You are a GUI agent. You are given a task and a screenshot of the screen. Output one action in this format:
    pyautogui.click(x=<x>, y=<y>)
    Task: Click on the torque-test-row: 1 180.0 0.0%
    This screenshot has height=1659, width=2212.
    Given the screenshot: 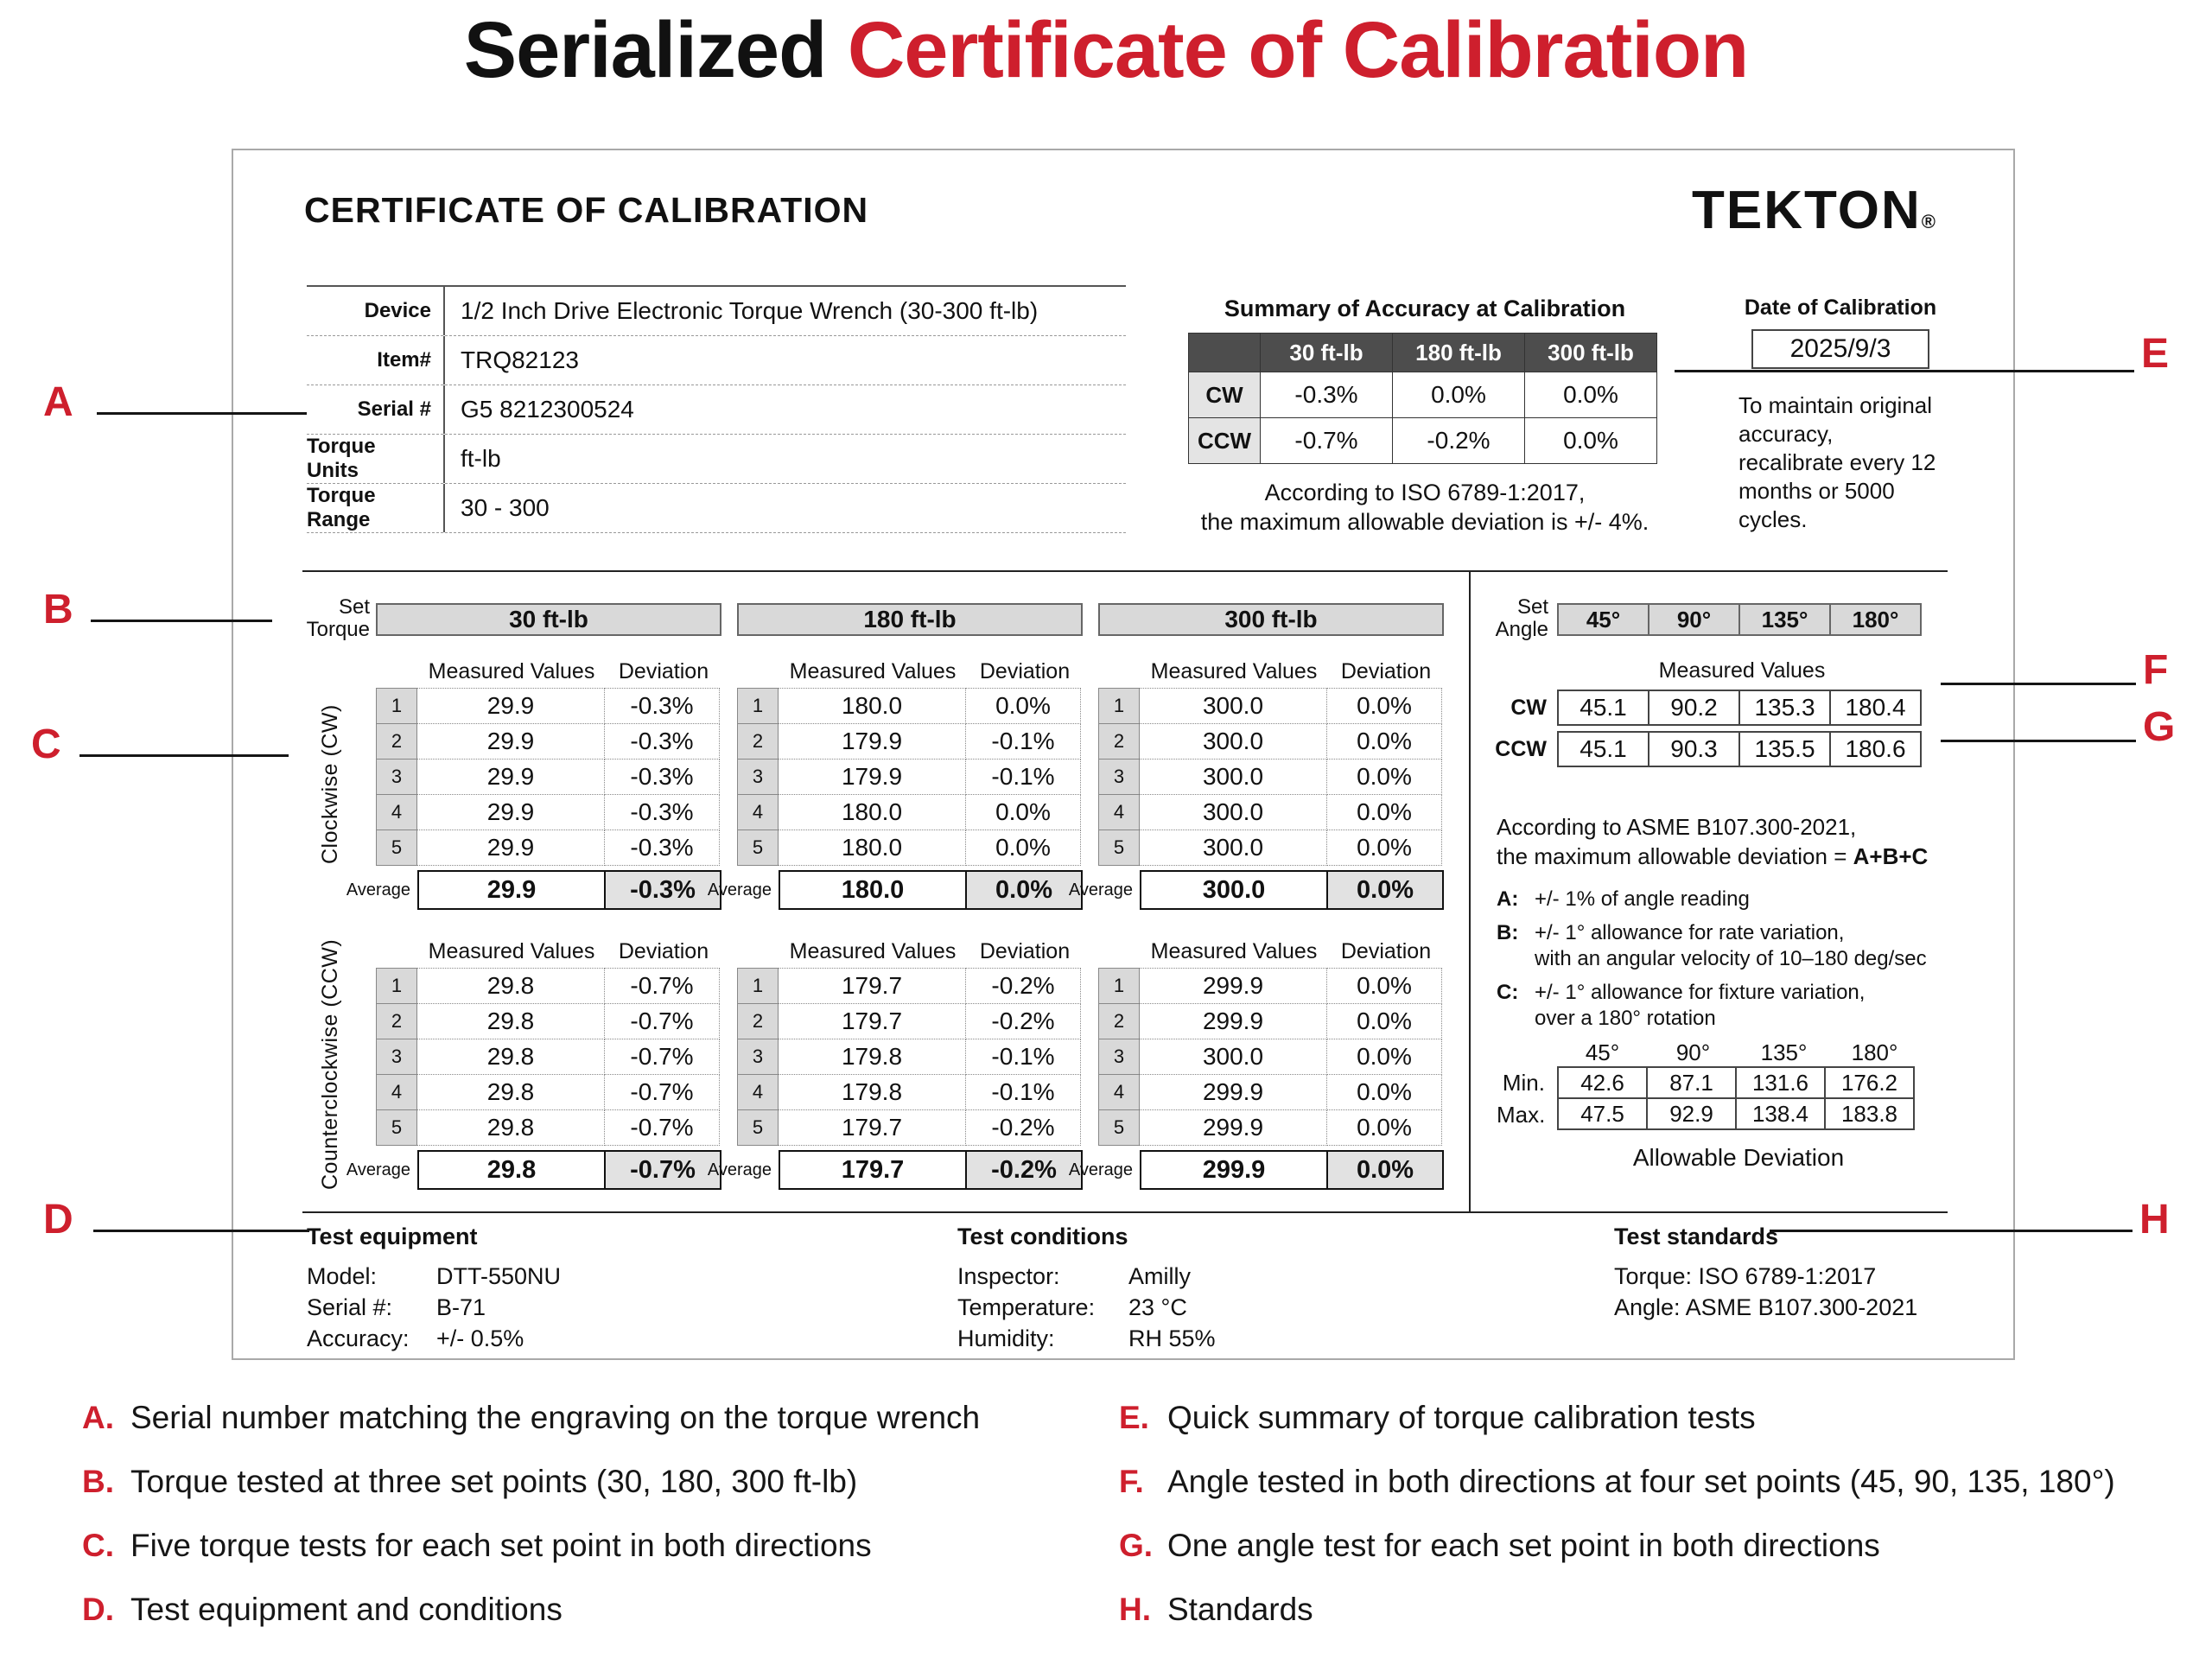 What is the action you would take?
    pyautogui.click(x=910, y=706)
    